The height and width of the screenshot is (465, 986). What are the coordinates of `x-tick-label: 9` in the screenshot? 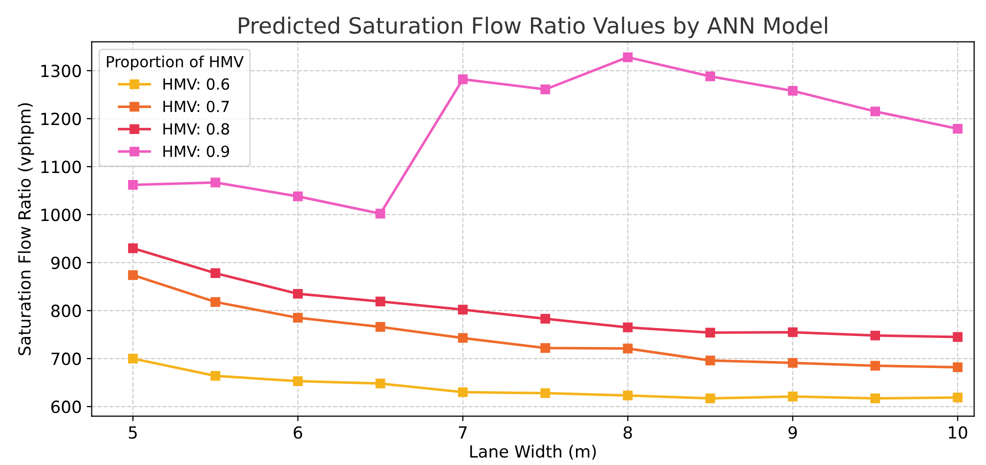 It's located at (792, 432).